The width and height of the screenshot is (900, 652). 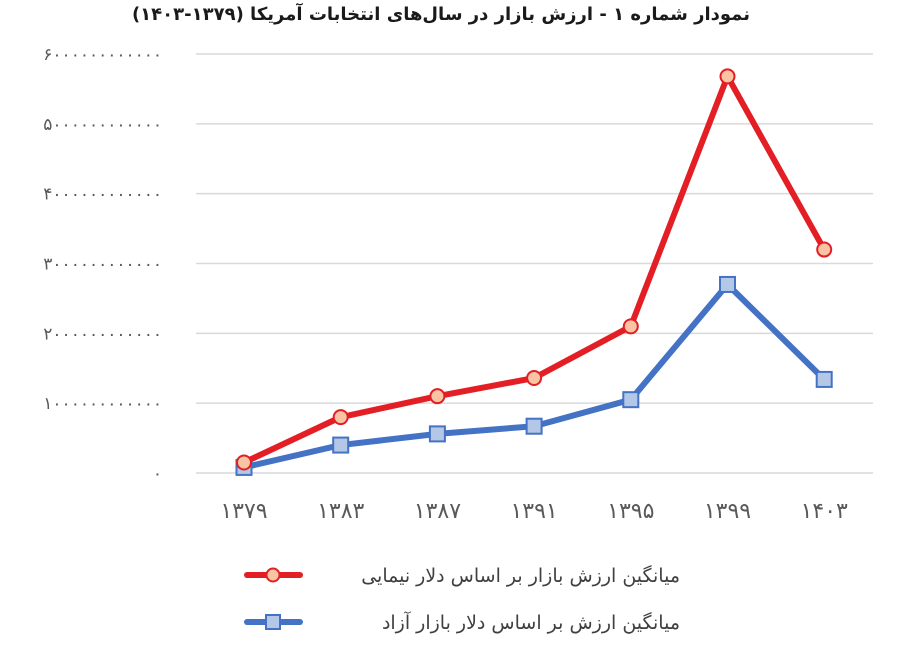 What do you see at coordinates (340, 511) in the screenshot?
I see `x-tick-label: ۱۳۸۳` at bounding box center [340, 511].